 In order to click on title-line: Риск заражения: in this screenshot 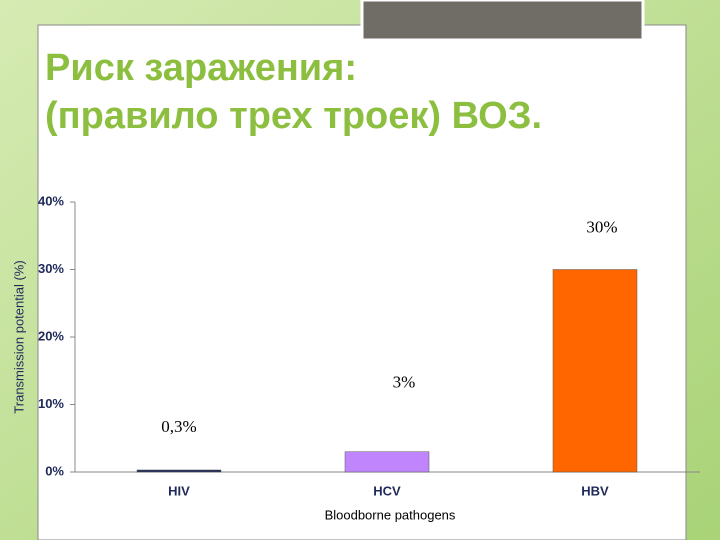, I will do `click(201, 68)`.